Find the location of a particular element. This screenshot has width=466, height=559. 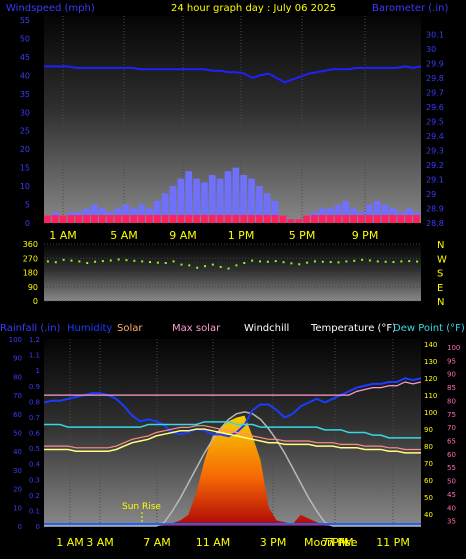

time-7pm-marker-label: 7 PM is located at coordinates (340, 542).